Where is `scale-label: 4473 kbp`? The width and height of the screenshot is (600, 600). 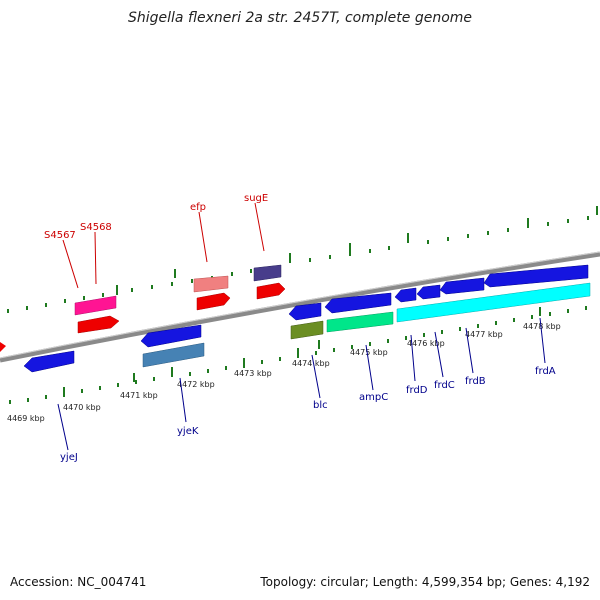
scale-label: 4473 kbp is located at coordinates (253, 373).